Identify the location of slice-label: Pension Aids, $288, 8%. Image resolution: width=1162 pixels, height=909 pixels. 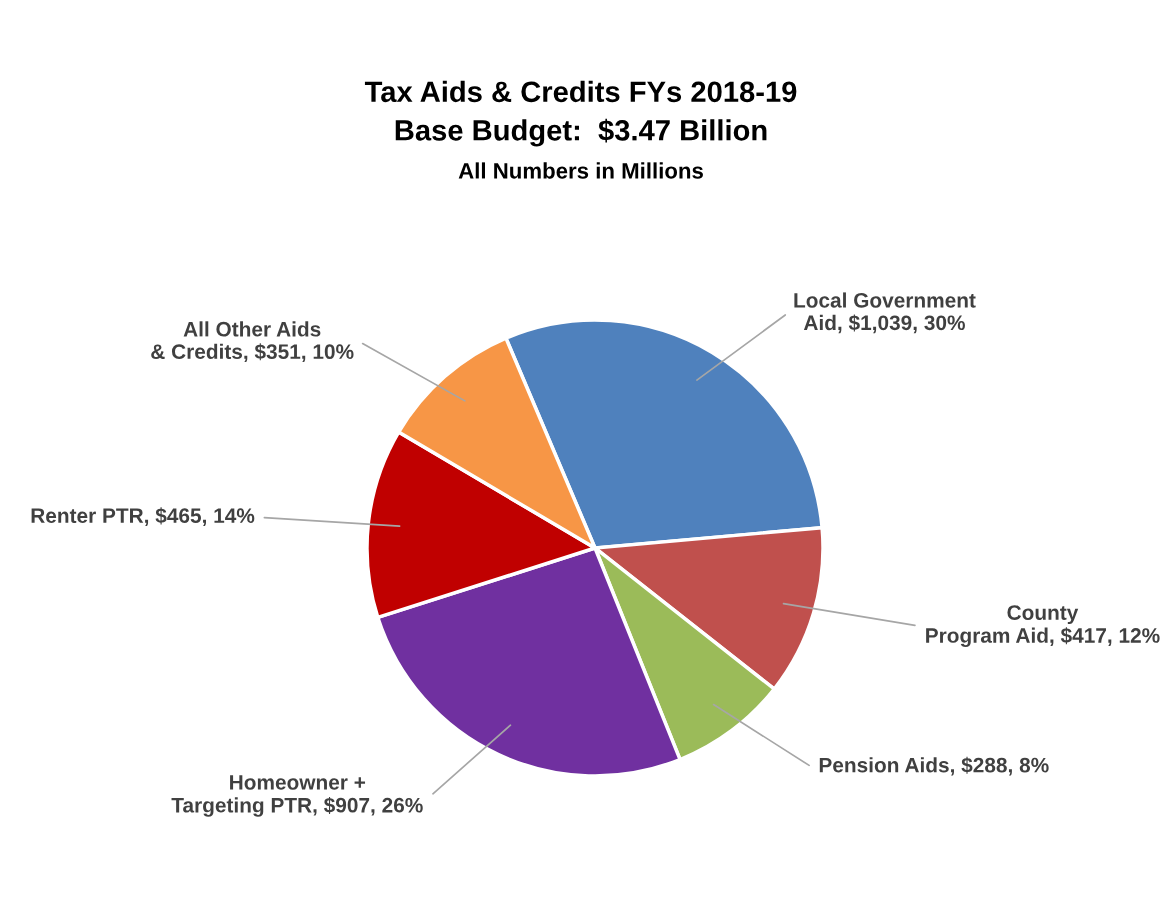
(934, 766).